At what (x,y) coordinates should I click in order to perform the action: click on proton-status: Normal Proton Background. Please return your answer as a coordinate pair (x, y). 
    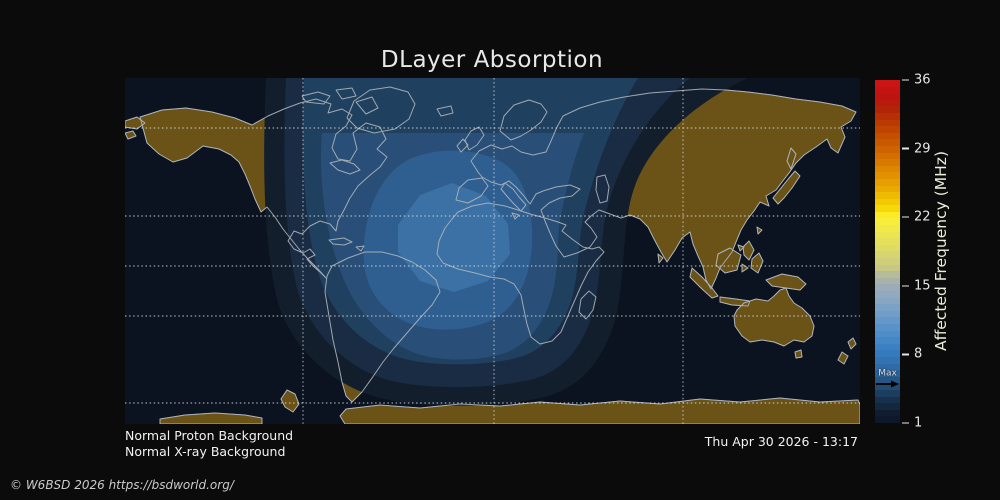
    Looking at the image, I should click on (209, 435).